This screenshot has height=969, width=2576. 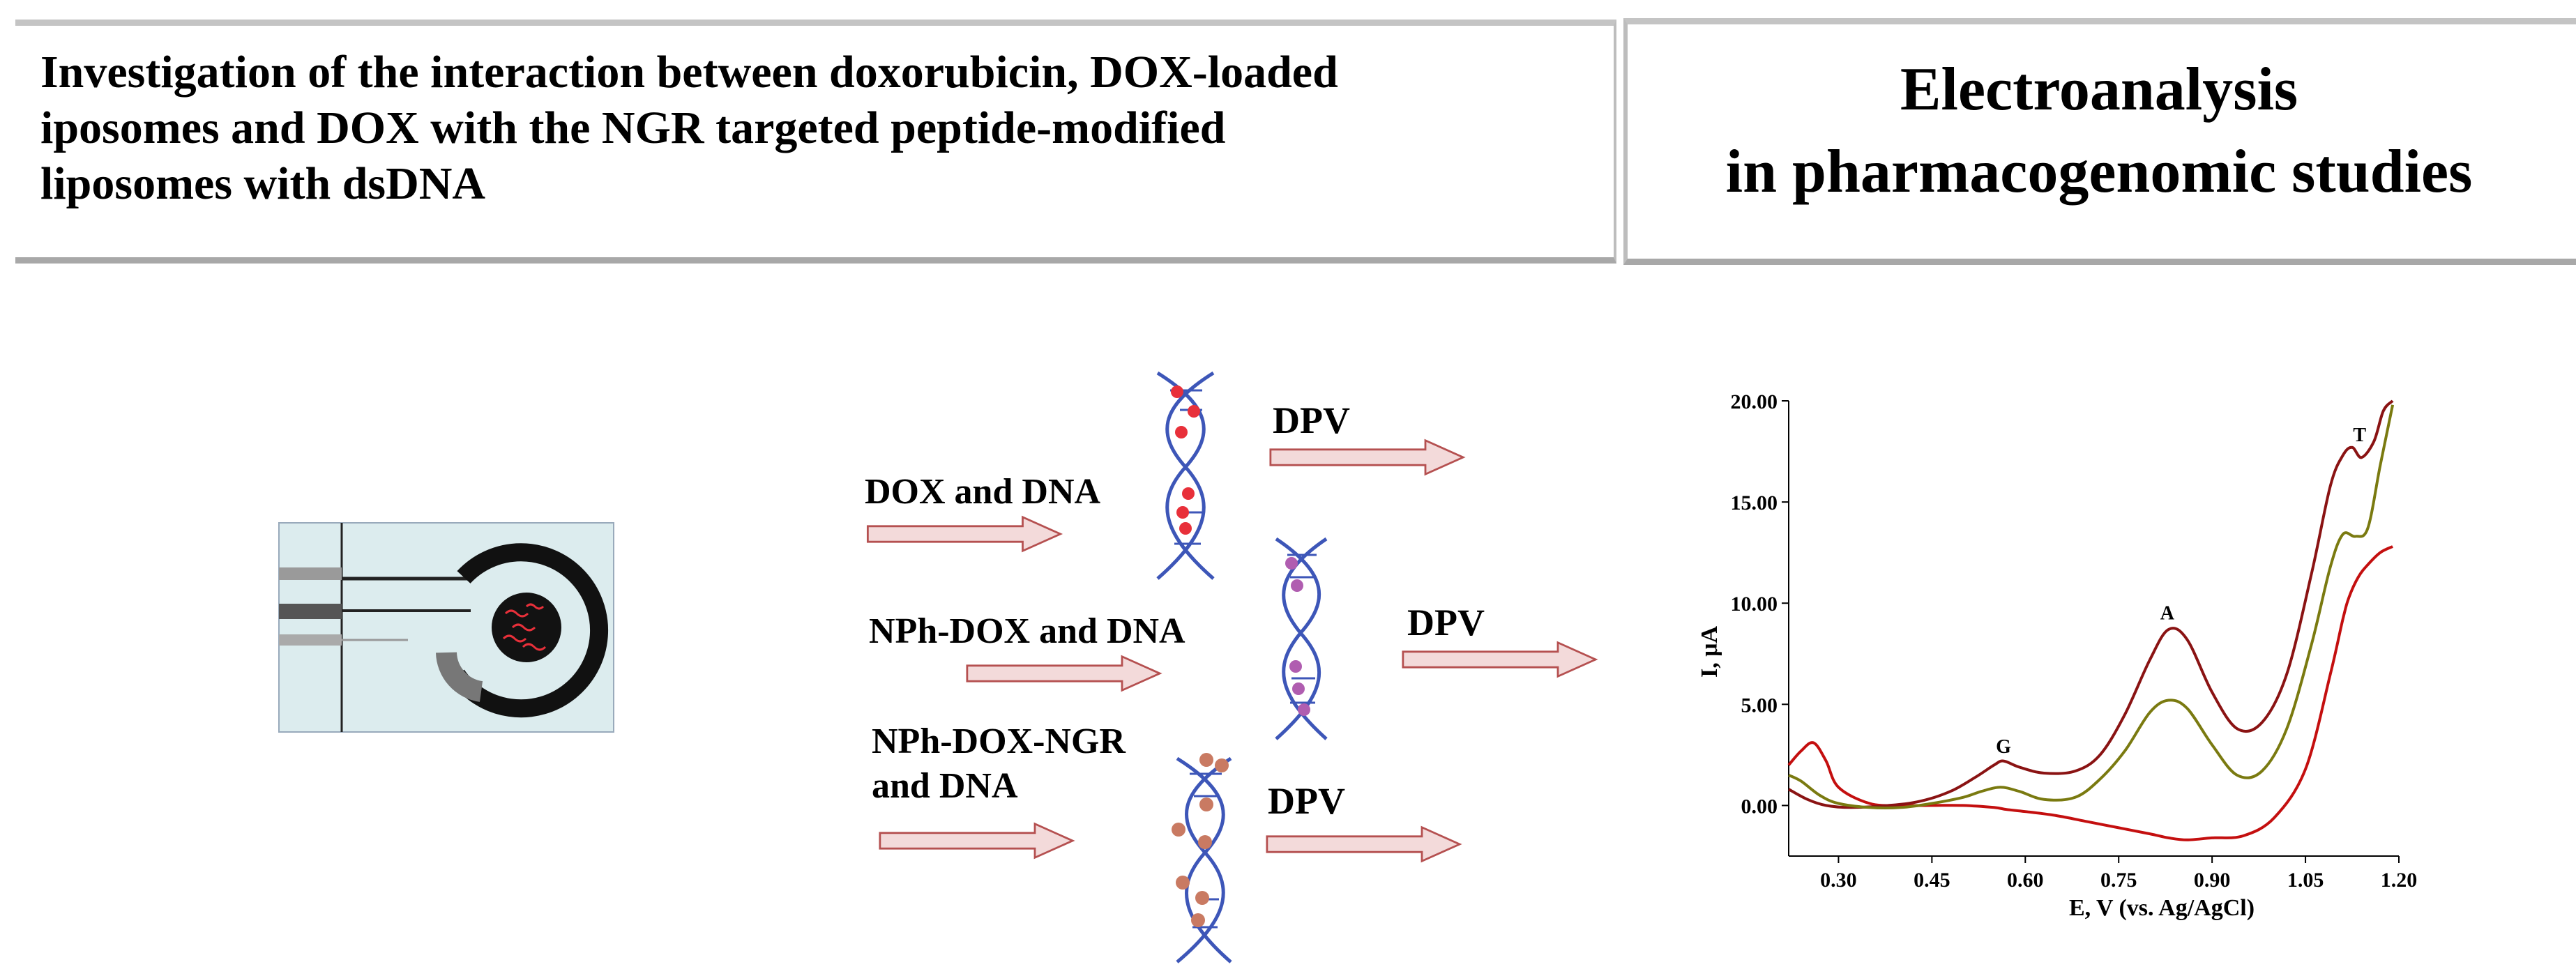 What do you see at coordinates (1754, 503) in the screenshot?
I see `y-tick-label: 15.00` at bounding box center [1754, 503].